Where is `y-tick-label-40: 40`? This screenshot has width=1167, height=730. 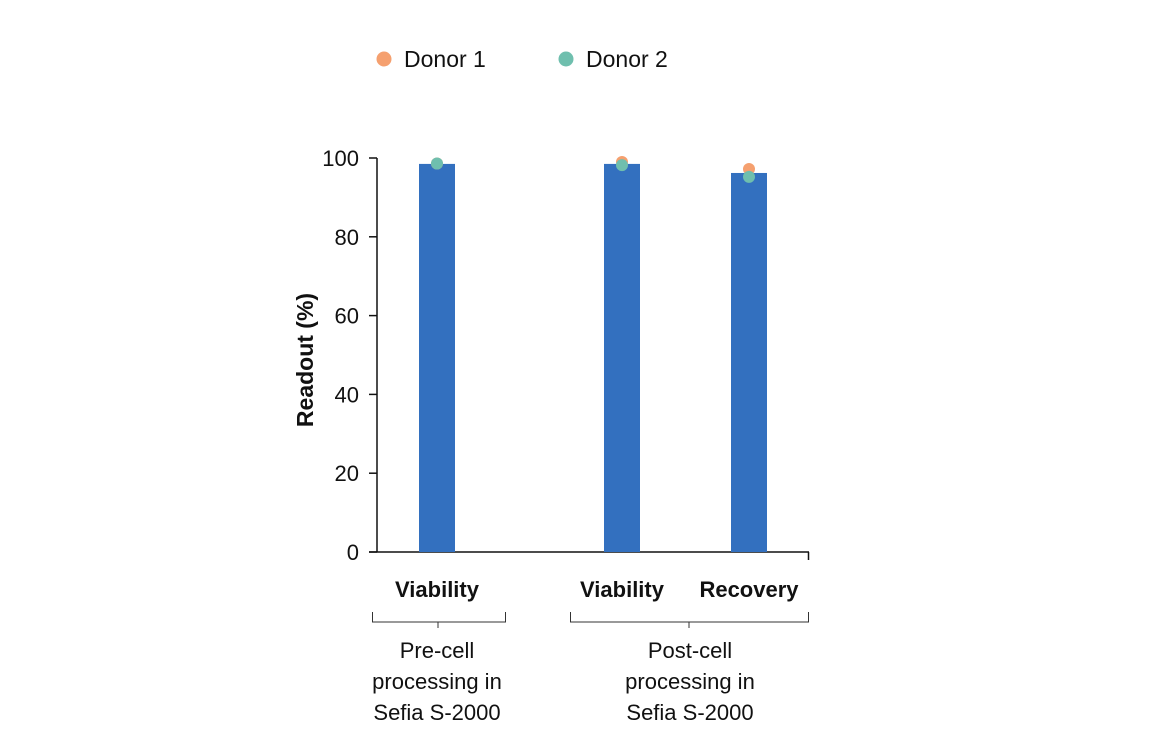
y-tick-label-40: 40 is located at coordinates (347, 394).